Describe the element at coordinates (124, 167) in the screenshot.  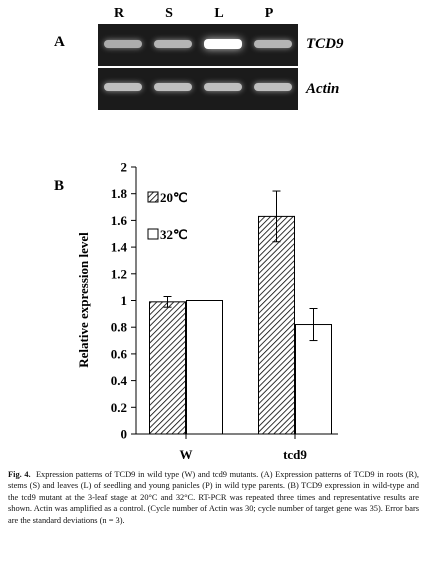
I see `y-tick-label: 2` at that location.